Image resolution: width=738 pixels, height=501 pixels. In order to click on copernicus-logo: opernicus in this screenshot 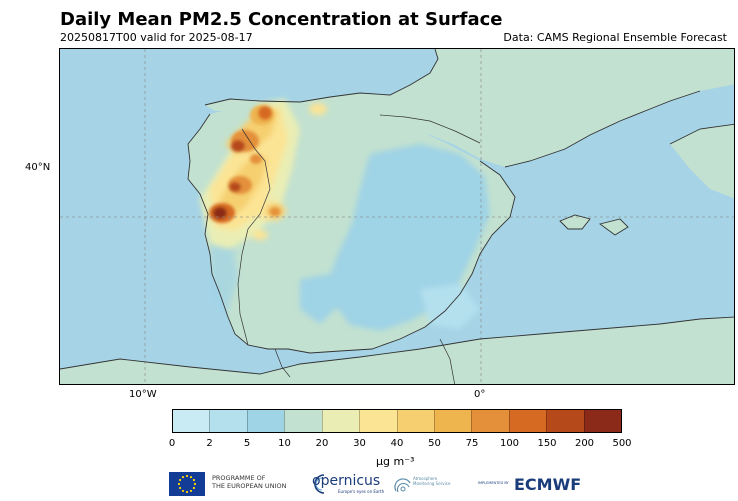, I will do `click(346, 481)`.